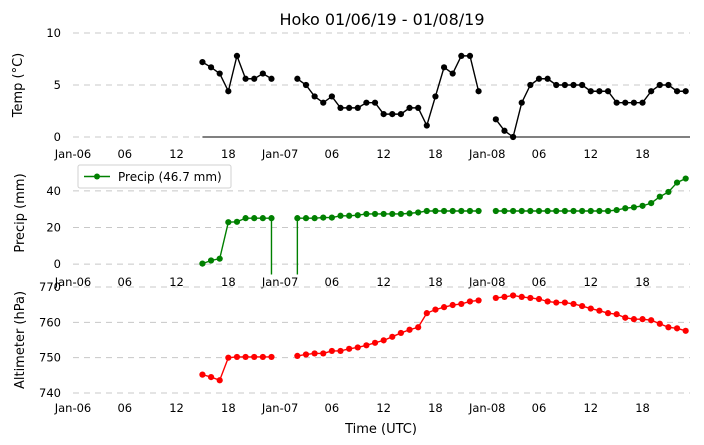 The height and width of the screenshot is (445, 704). What do you see at coordinates (50, 358) in the screenshot?
I see `y-tick-label: 750` at bounding box center [50, 358].